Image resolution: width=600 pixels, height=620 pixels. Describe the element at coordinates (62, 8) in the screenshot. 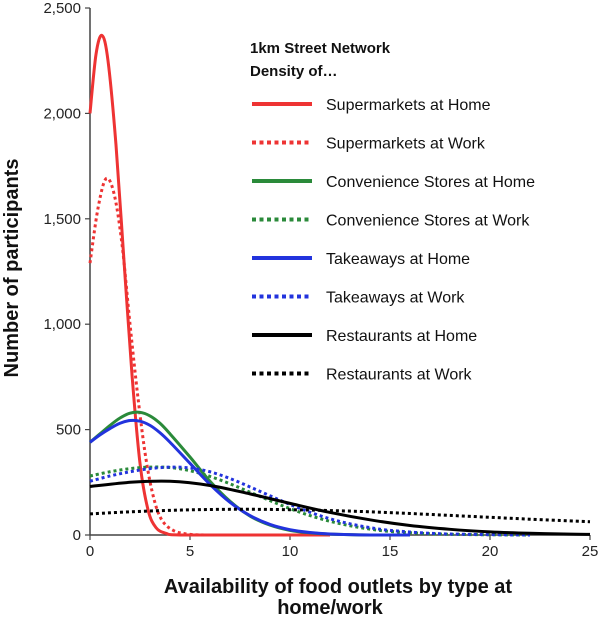

I see `y-tick-label: 2,500` at that location.